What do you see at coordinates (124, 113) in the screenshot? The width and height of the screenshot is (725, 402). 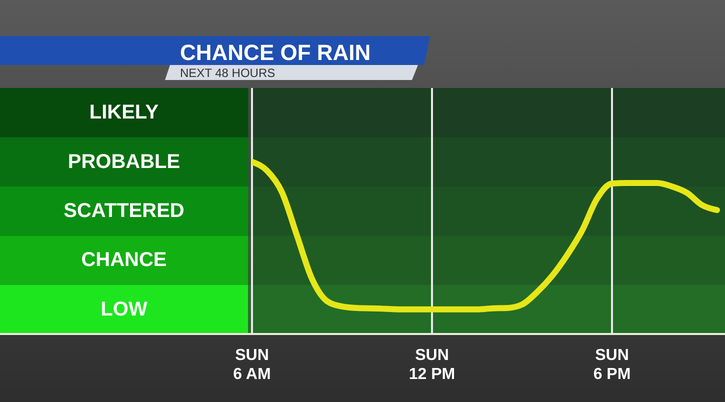 I see `band-label: LIKELY` at bounding box center [124, 113].